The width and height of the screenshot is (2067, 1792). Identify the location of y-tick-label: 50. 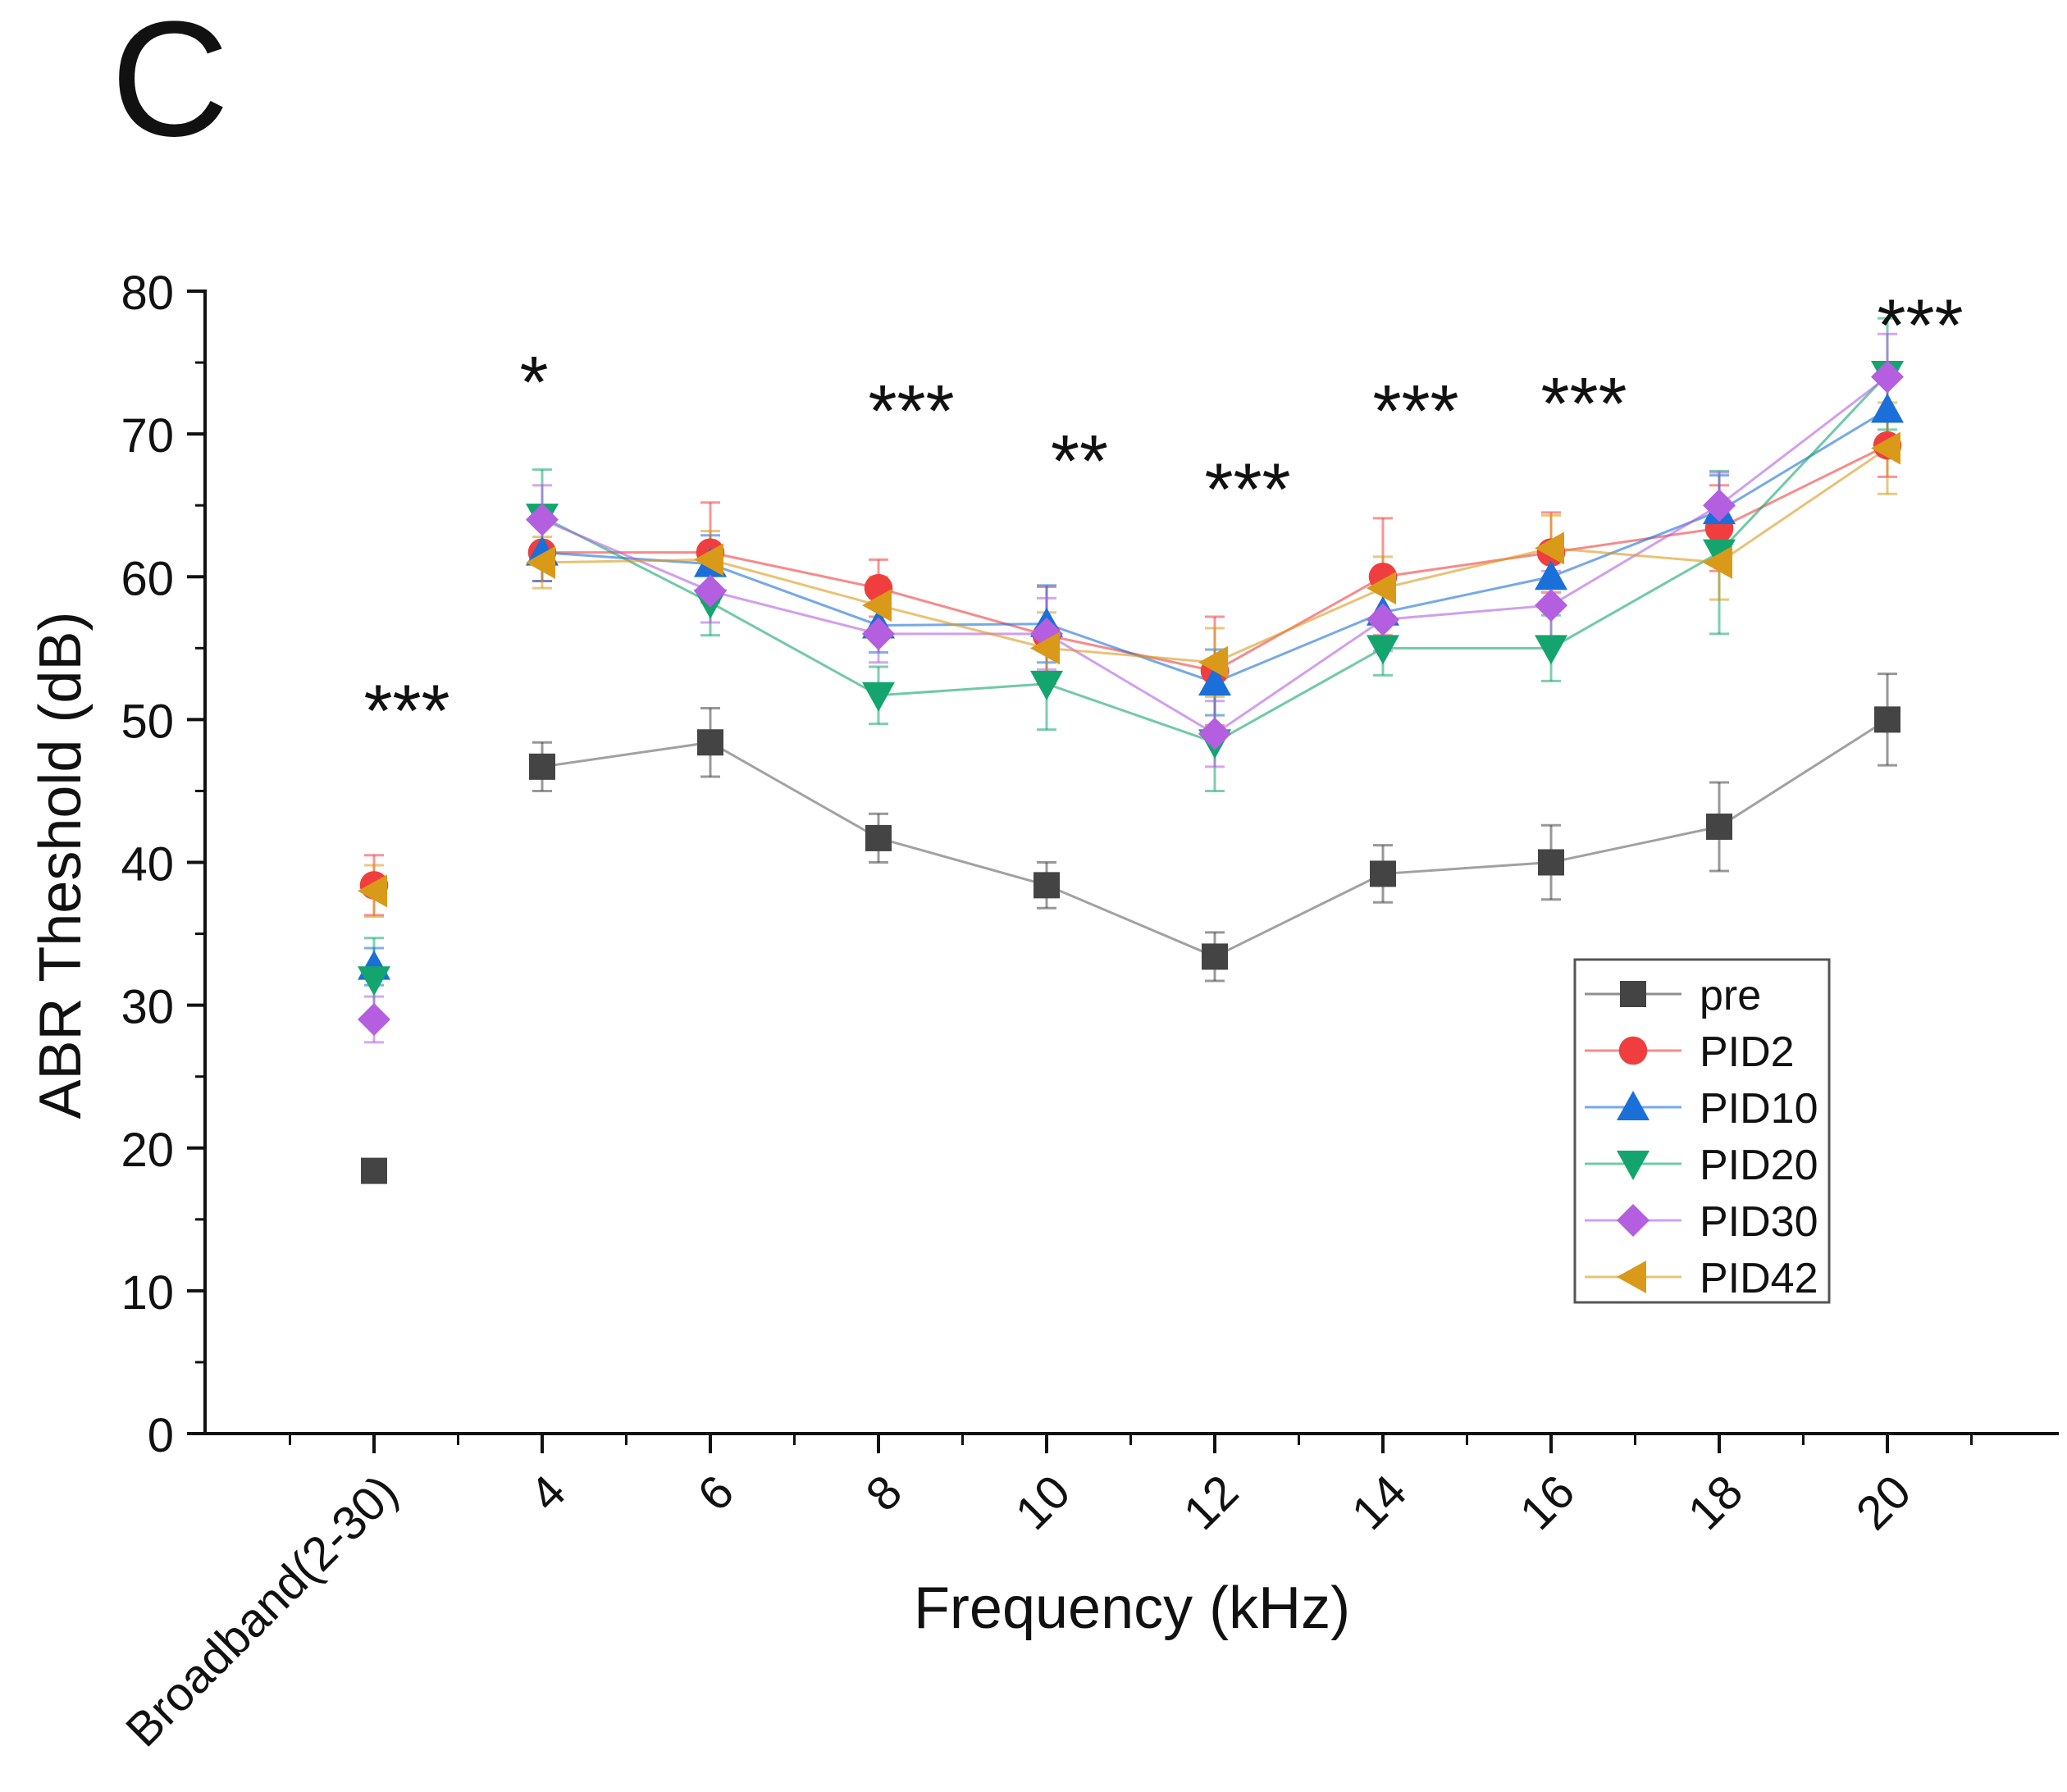
(147, 721).